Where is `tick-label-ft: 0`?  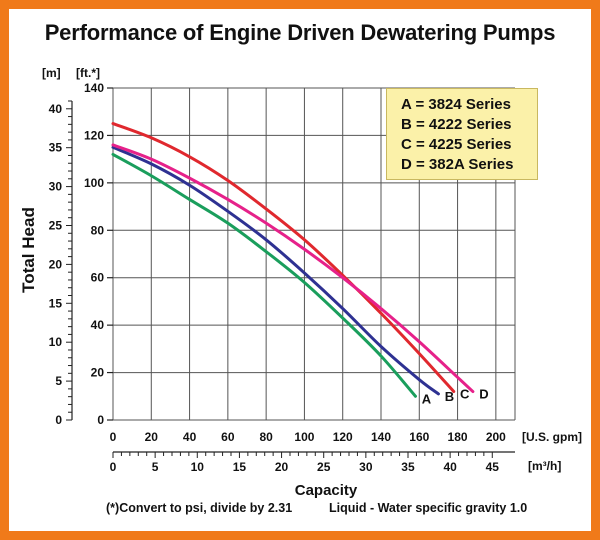
tick-label-ft: 0 is located at coordinates (100, 420).